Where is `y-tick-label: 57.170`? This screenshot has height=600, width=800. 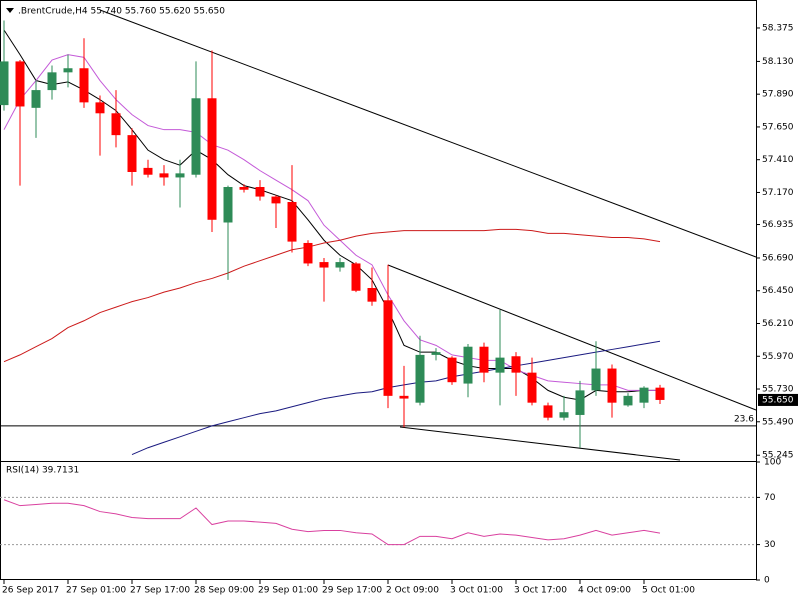 y-tick-label: 57.170 is located at coordinates (778, 193).